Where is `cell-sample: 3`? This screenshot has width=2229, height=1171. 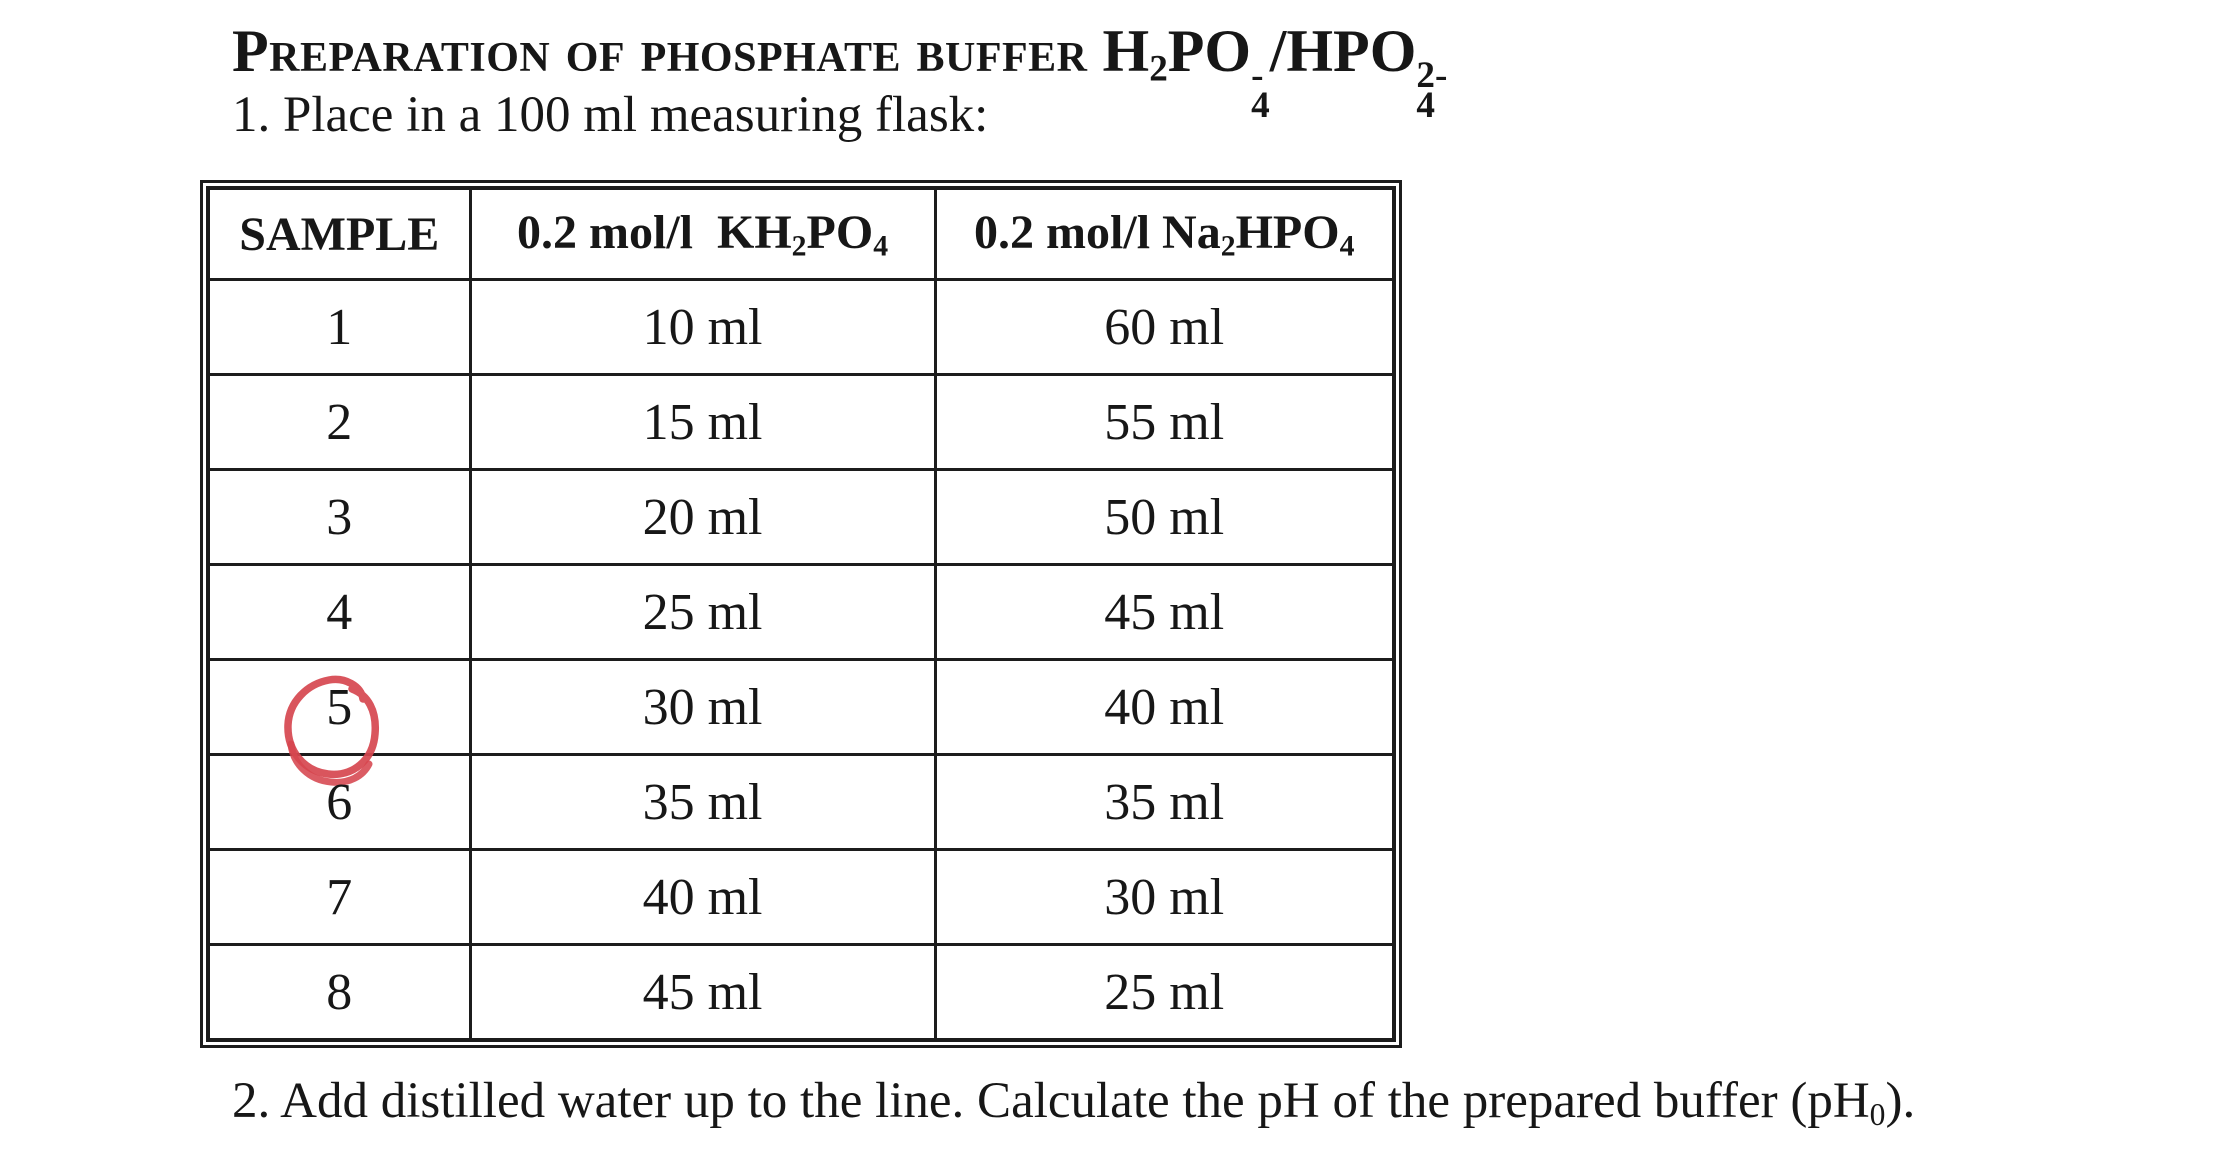 cell-sample: 3 is located at coordinates (339, 517).